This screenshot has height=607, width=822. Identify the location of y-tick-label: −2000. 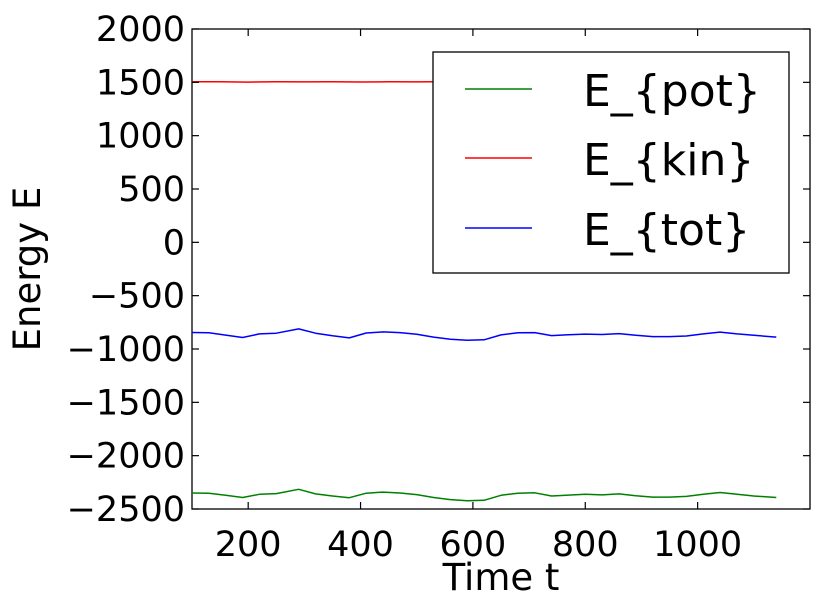
(126, 457).